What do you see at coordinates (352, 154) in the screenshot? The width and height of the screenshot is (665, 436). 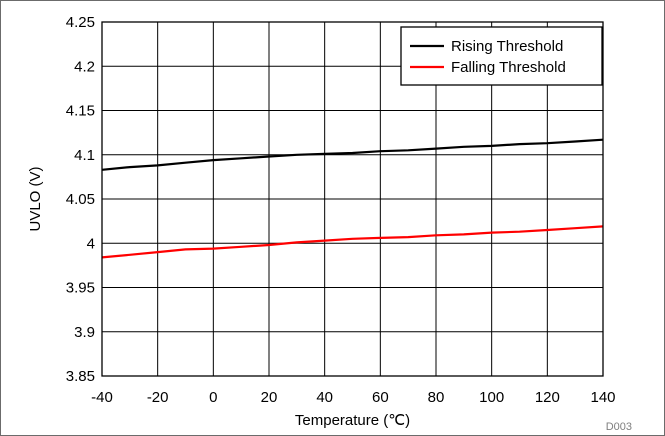 I see `series-line-rising-threshold` at bounding box center [352, 154].